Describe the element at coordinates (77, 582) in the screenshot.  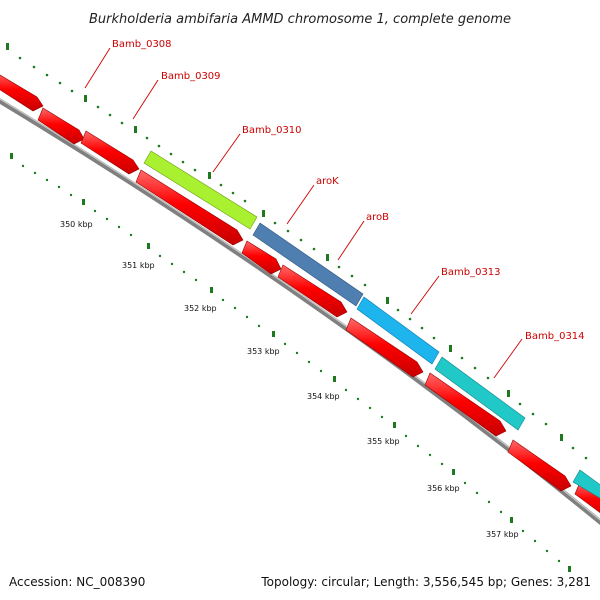
I see `accession-text: Accession: NC_008390` at that location.